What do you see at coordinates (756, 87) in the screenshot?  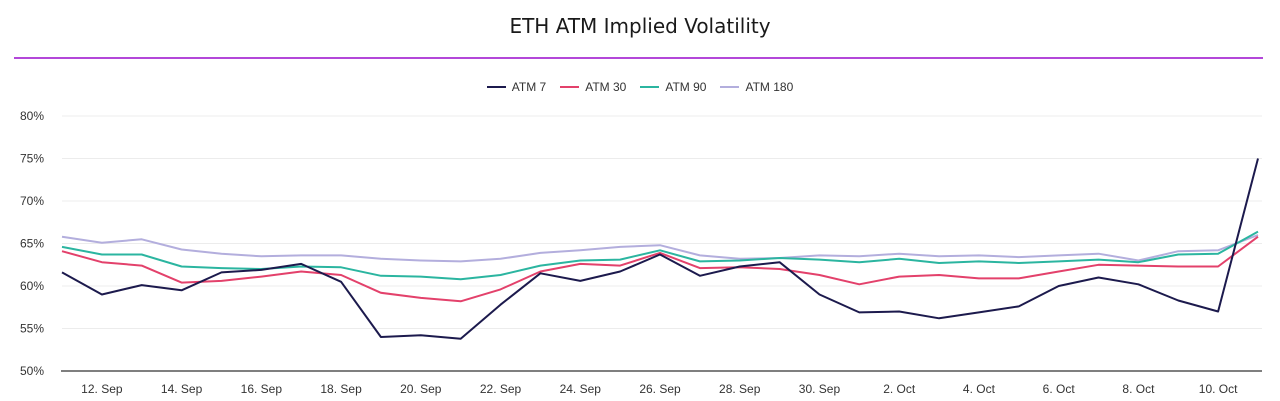 I see `legend-item-atm-180: ATM 180` at bounding box center [756, 87].